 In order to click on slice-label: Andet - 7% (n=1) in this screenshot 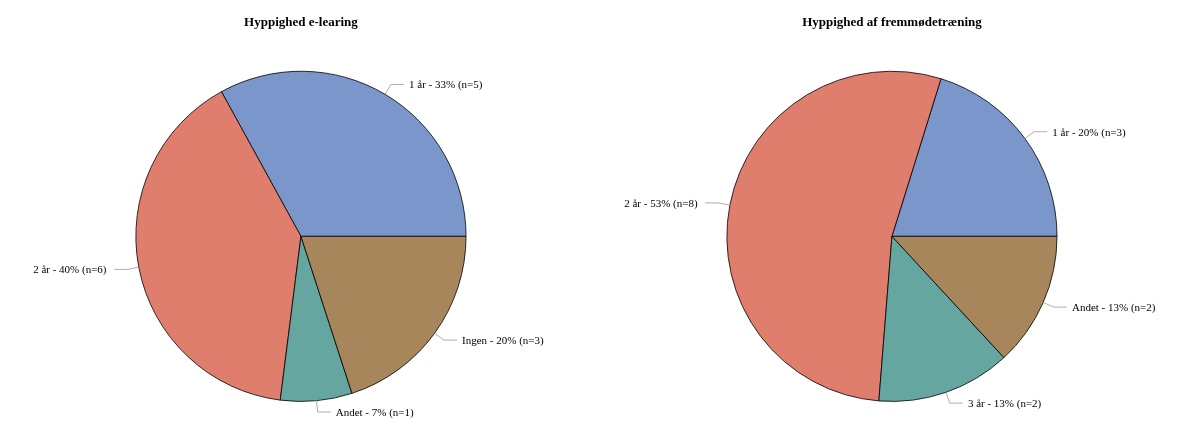, I will do `click(375, 413)`.